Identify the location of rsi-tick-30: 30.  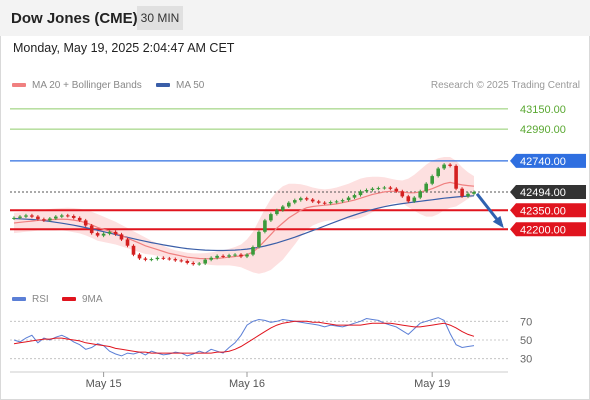
(526, 360).